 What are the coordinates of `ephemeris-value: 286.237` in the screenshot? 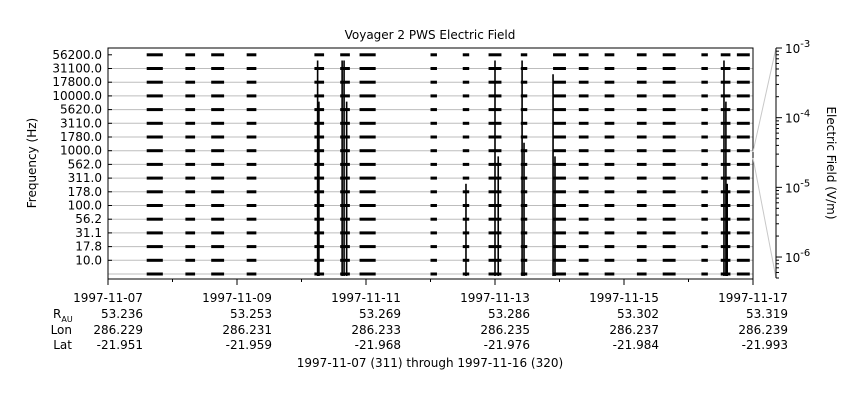 It's located at (634, 330).